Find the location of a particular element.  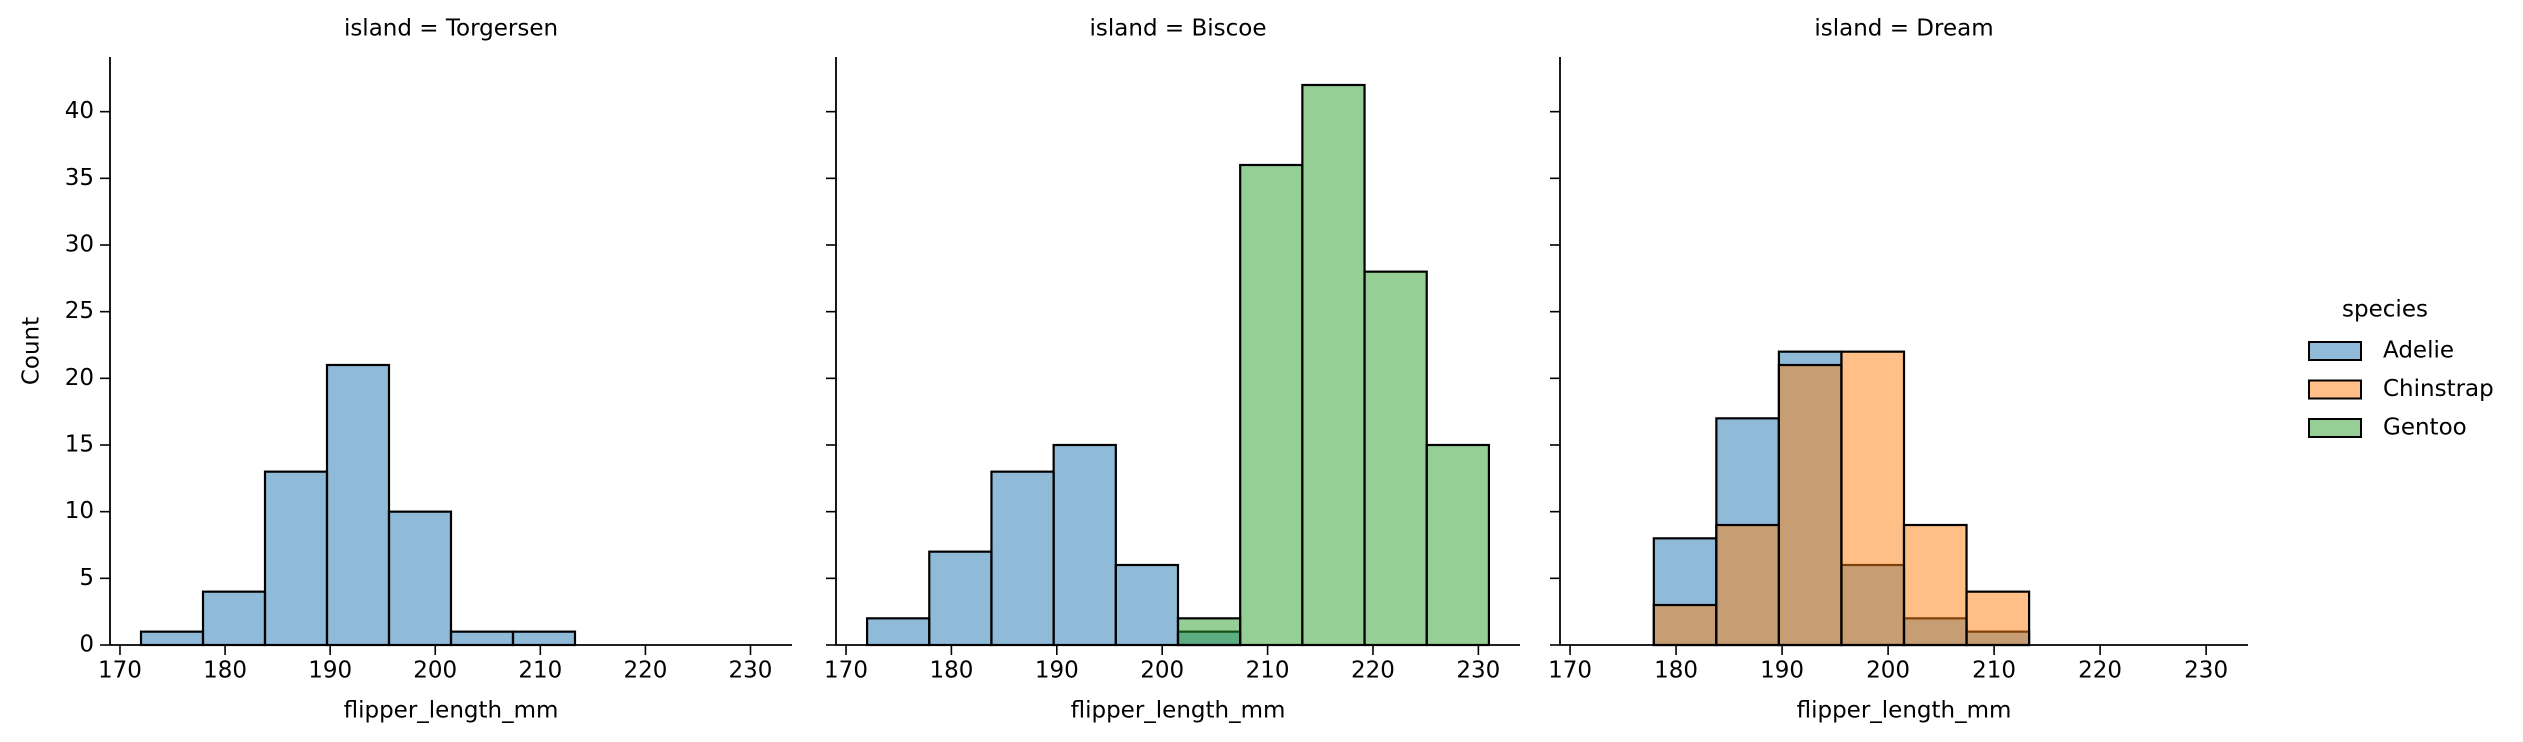

legend-label: Adelie is located at coordinates (2418, 351).